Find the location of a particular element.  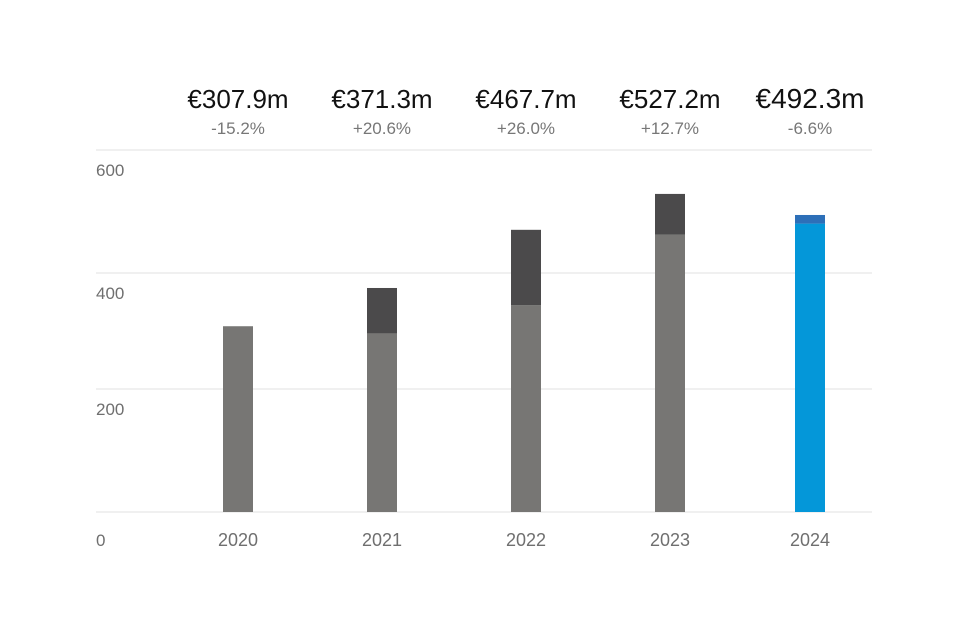

y-tick-label: 600 is located at coordinates (110, 170).